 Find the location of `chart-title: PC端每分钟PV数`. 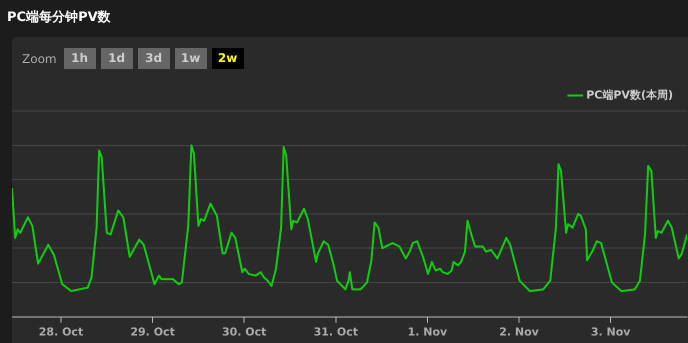

chart-title: PC端每分钟PV数 is located at coordinates (59, 17).